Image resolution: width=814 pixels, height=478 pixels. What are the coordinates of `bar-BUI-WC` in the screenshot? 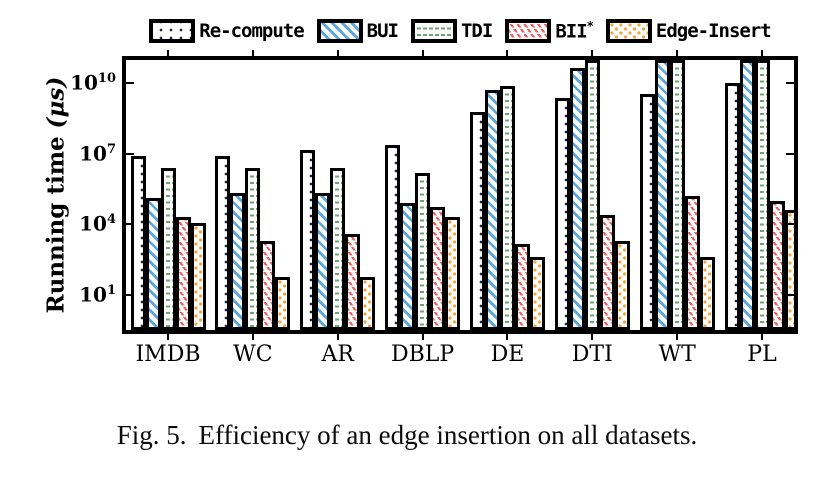 It's located at (238, 261).